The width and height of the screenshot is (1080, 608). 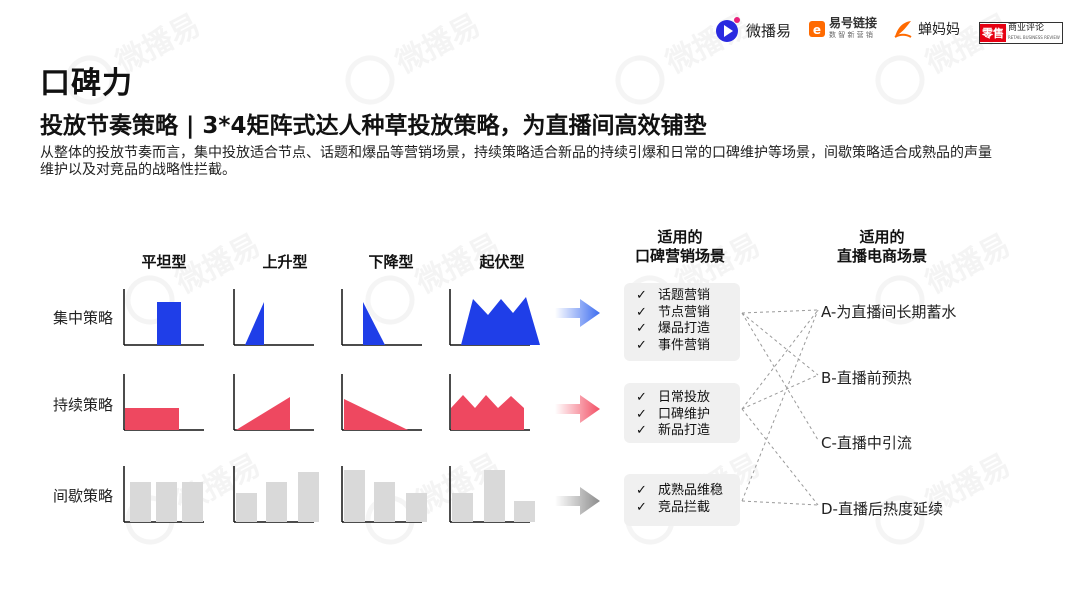 What do you see at coordinates (851, 35) in the screenshot?
I see `logo-yihao-tagline: 数 智 新 营 销` at bounding box center [851, 35].